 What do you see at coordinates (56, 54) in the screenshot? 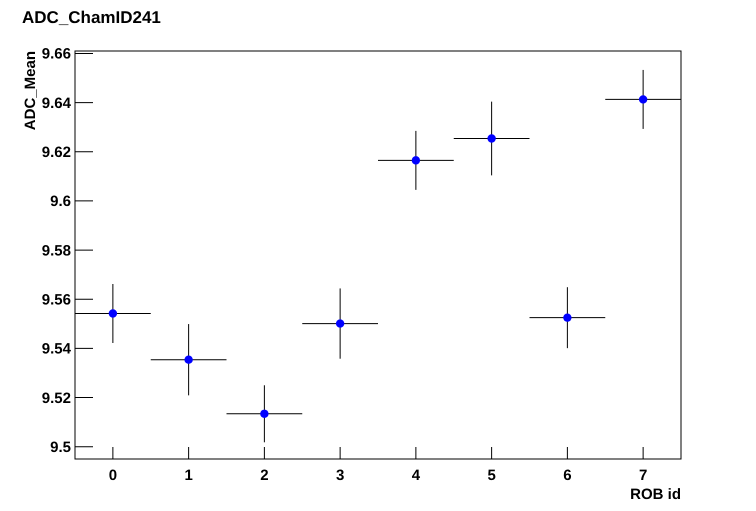
I see `y-tick-label: 9.66` at bounding box center [56, 54].